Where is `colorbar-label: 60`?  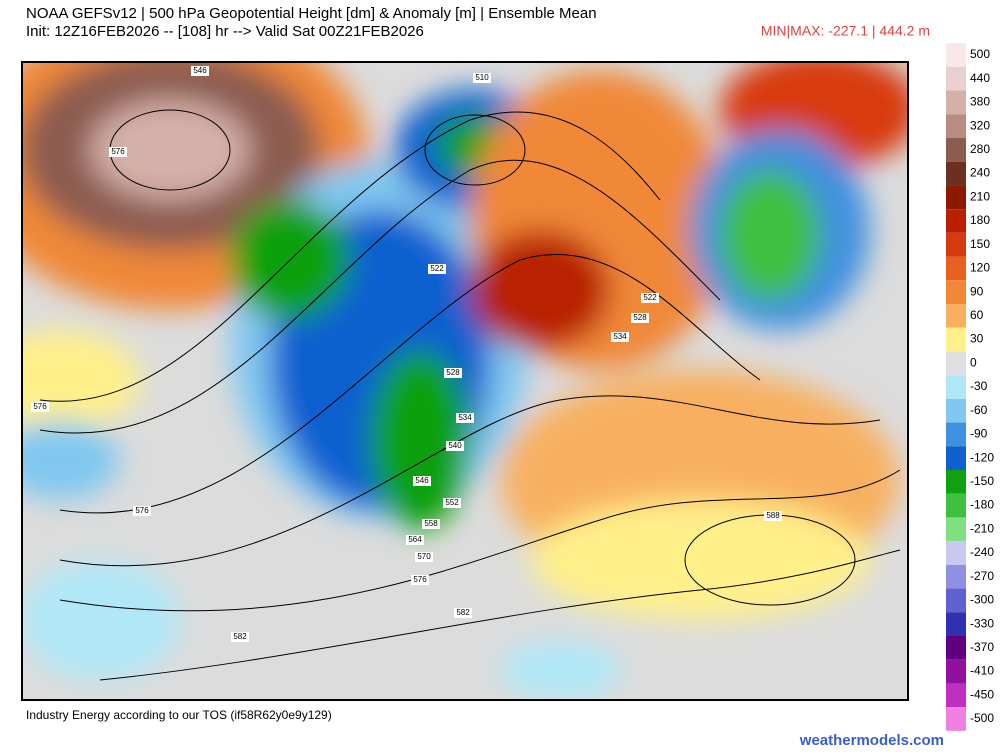
colorbar-label: 60 is located at coordinates (977, 315).